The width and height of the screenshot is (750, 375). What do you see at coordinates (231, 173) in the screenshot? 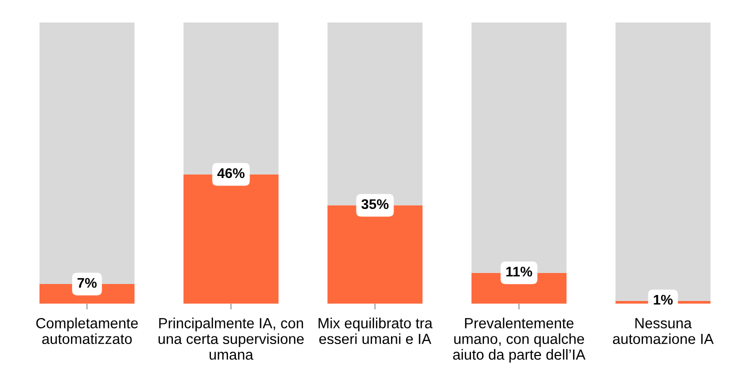
I see `data-label: 46%` at bounding box center [231, 173].